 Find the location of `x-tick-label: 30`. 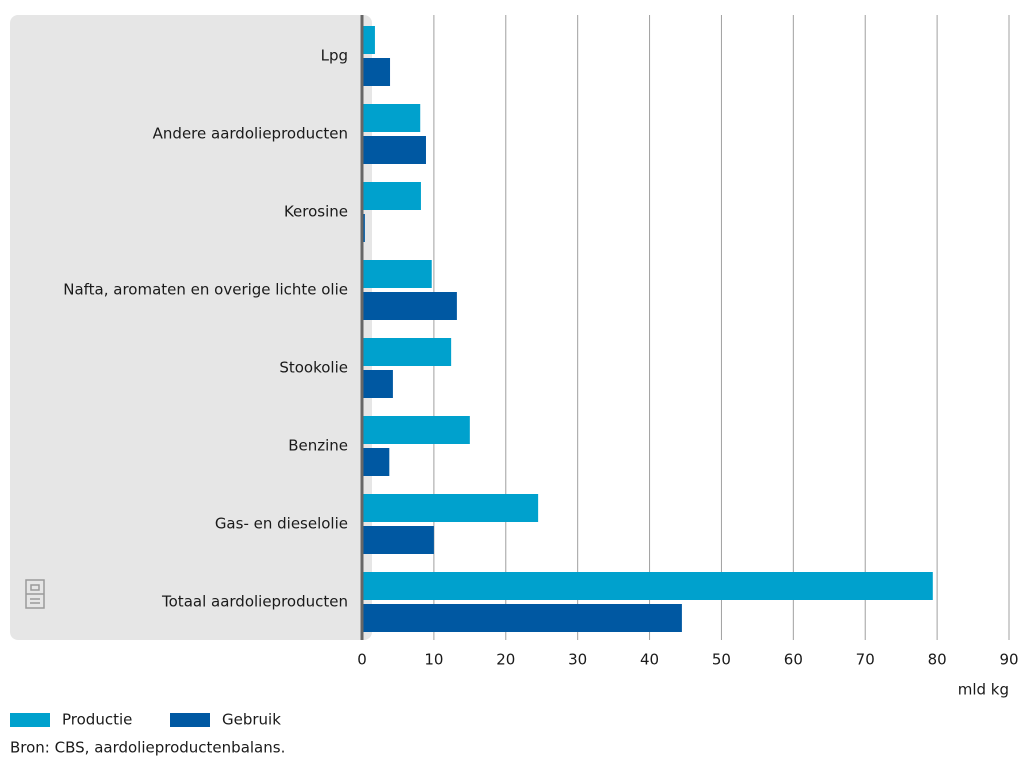

x-tick-label: 30 is located at coordinates (577, 660).